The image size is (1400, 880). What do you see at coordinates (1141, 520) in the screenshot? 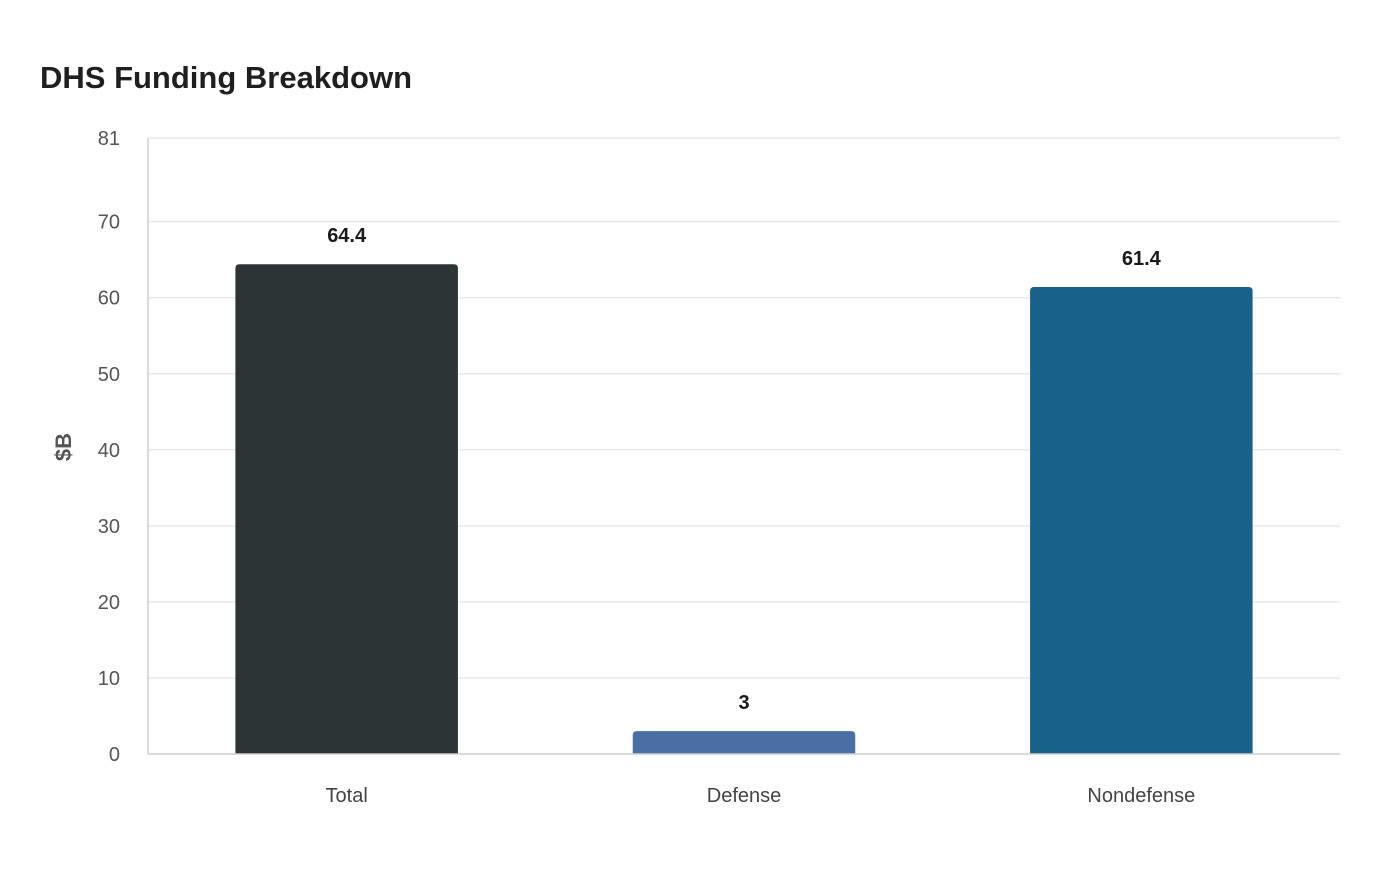
I see `bar-nondefense` at bounding box center [1141, 520].